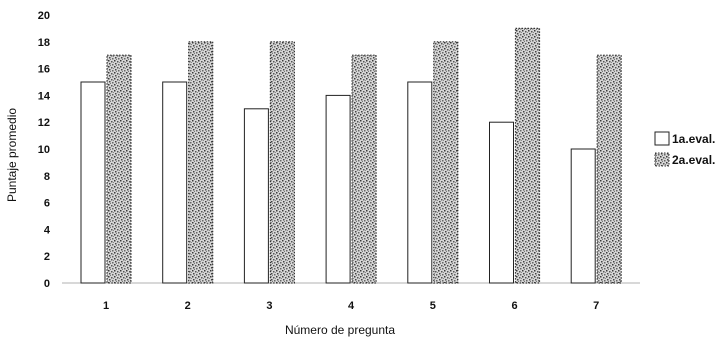  What do you see at coordinates (44, 43) in the screenshot?
I see `y-tick-label: 18` at bounding box center [44, 43].